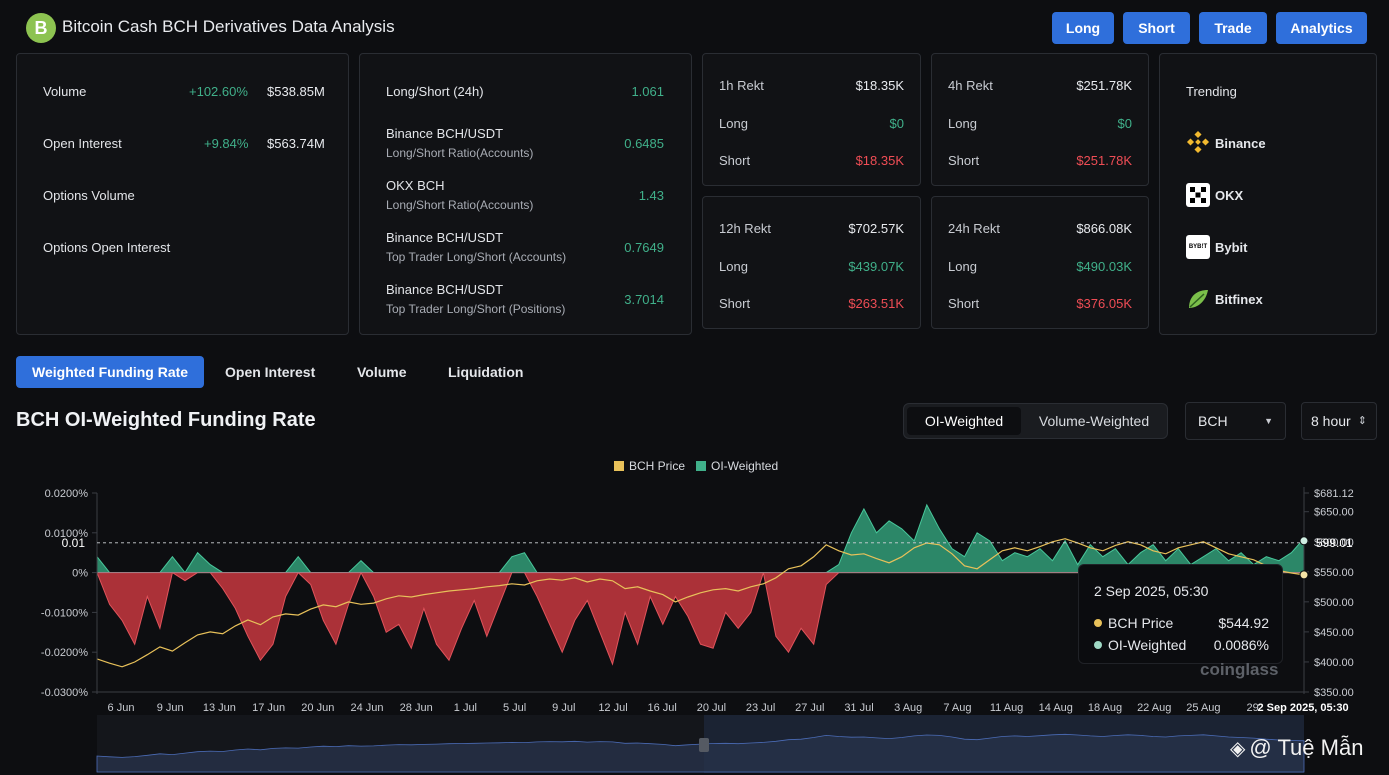  I want to click on y-left-tick-label: 0.0100%, so click(67, 534).